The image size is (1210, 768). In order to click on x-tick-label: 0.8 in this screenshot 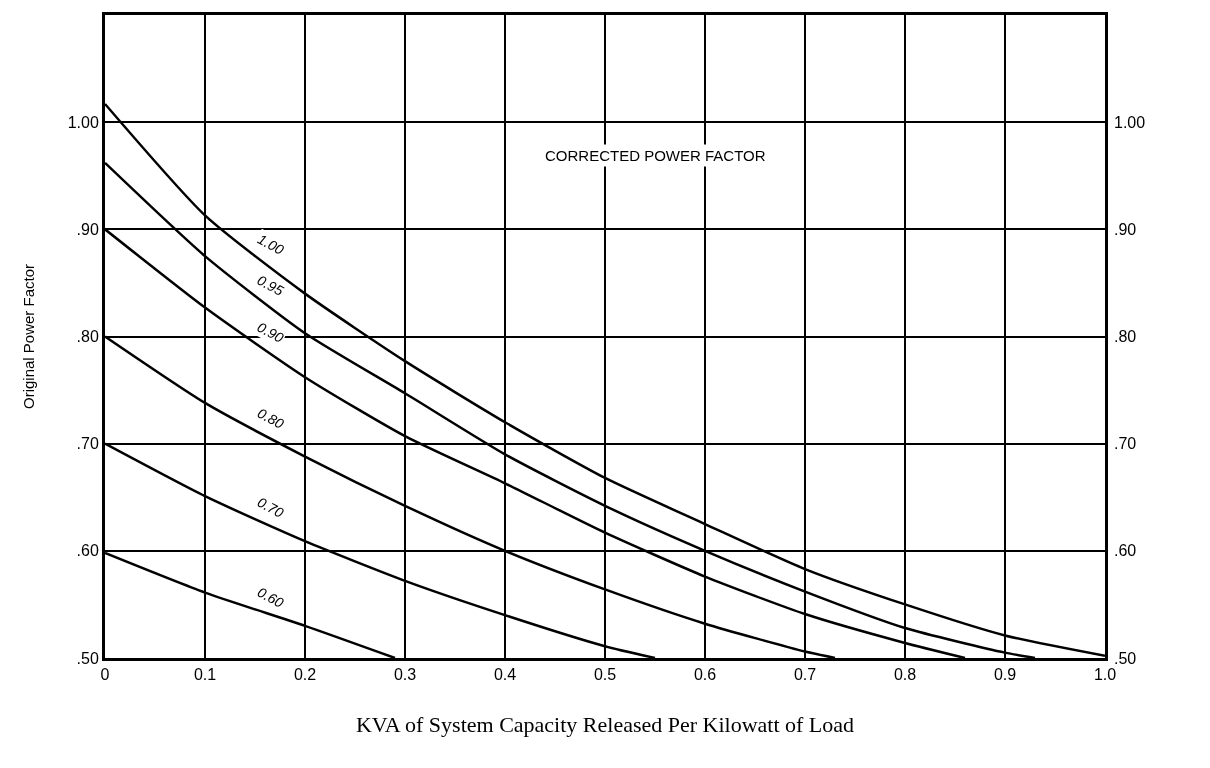, I will do `click(905, 675)`.